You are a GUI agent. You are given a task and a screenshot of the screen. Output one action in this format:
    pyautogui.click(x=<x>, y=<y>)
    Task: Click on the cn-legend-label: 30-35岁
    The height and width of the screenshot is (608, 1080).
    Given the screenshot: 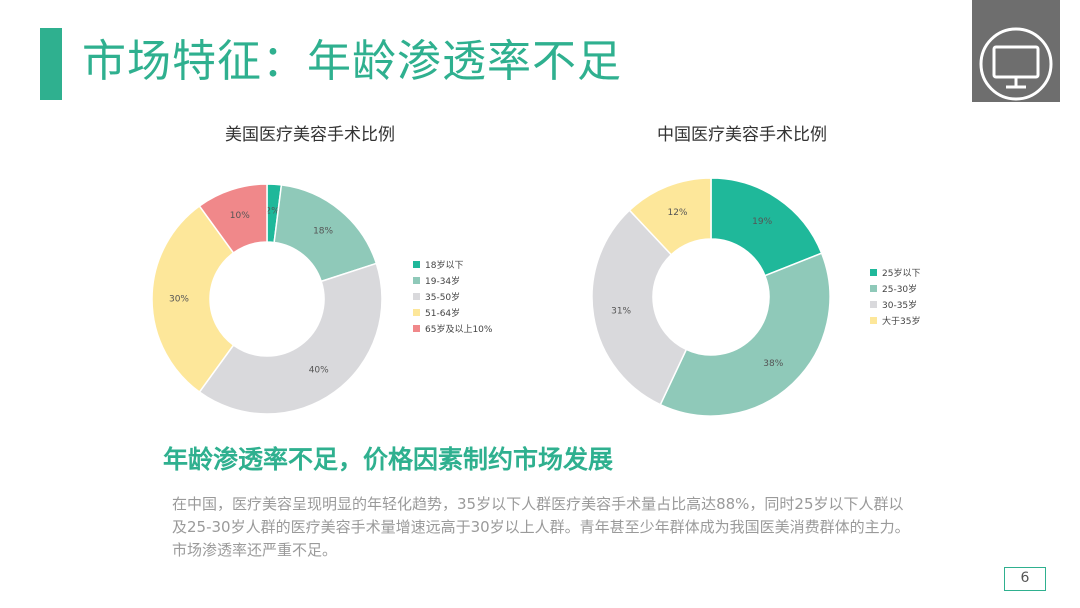 What is the action you would take?
    pyautogui.click(x=900, y=305)
    